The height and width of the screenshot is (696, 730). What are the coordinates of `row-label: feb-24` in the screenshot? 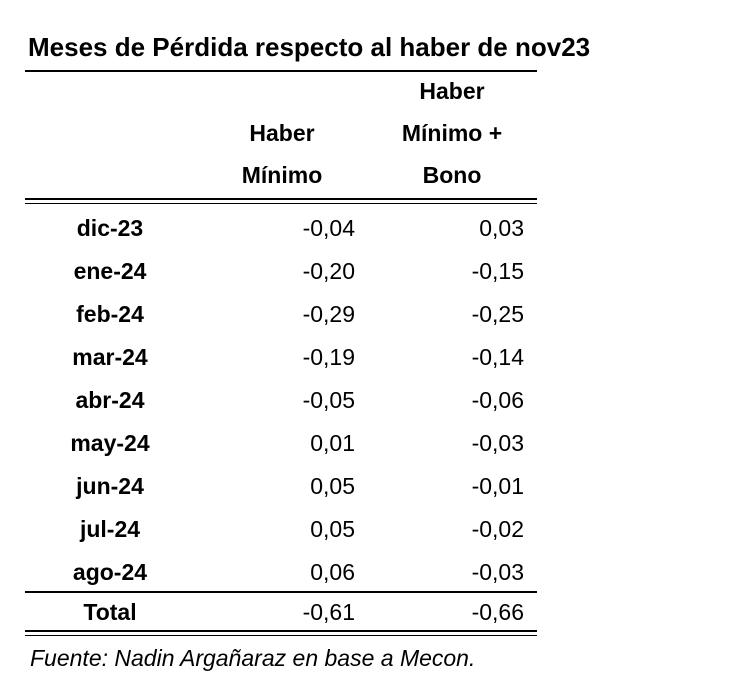 It's located at (110, 314).